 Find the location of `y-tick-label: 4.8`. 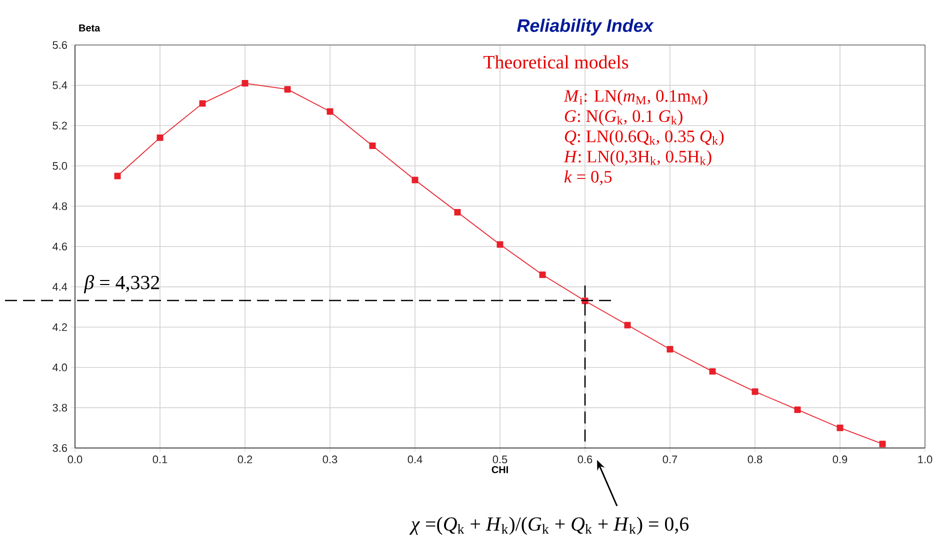

y-tick-label: 4.8 is located at coordinates (59, 206).